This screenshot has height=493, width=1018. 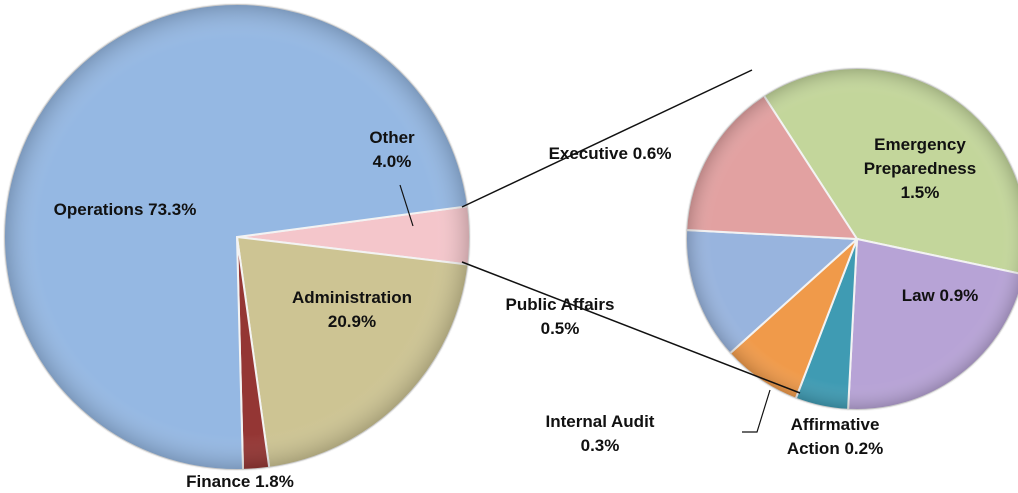 I want to click on slice-name: Finance, so click(x=218, y=481).